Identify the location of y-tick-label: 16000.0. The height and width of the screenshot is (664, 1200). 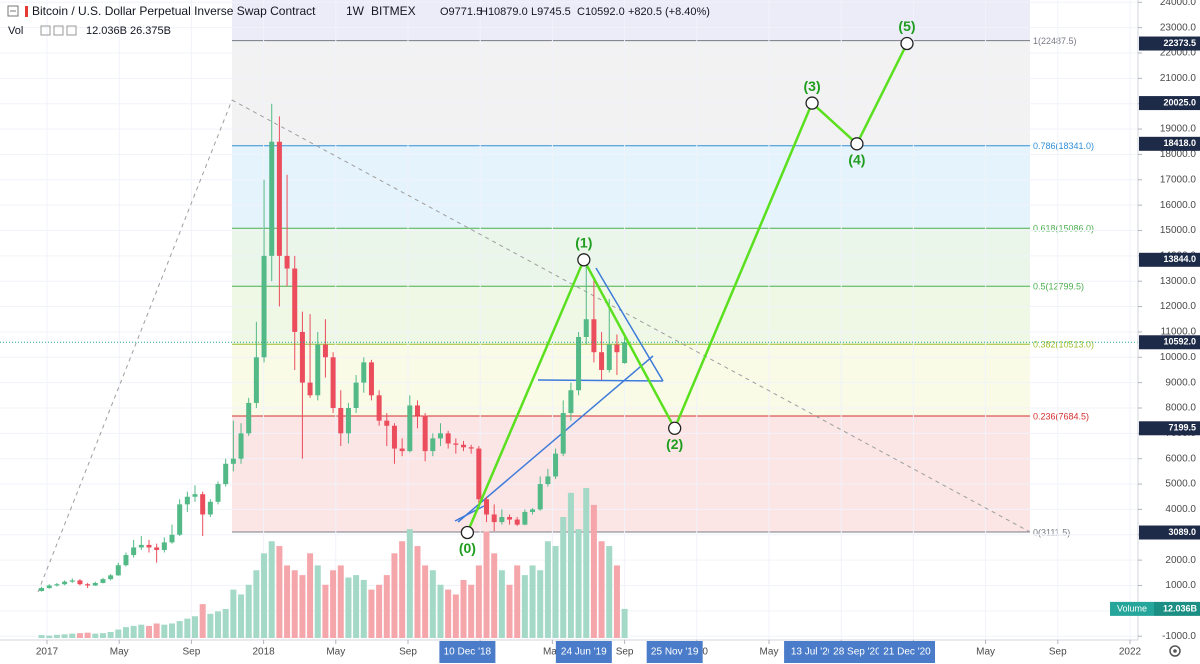
(1178, 205).